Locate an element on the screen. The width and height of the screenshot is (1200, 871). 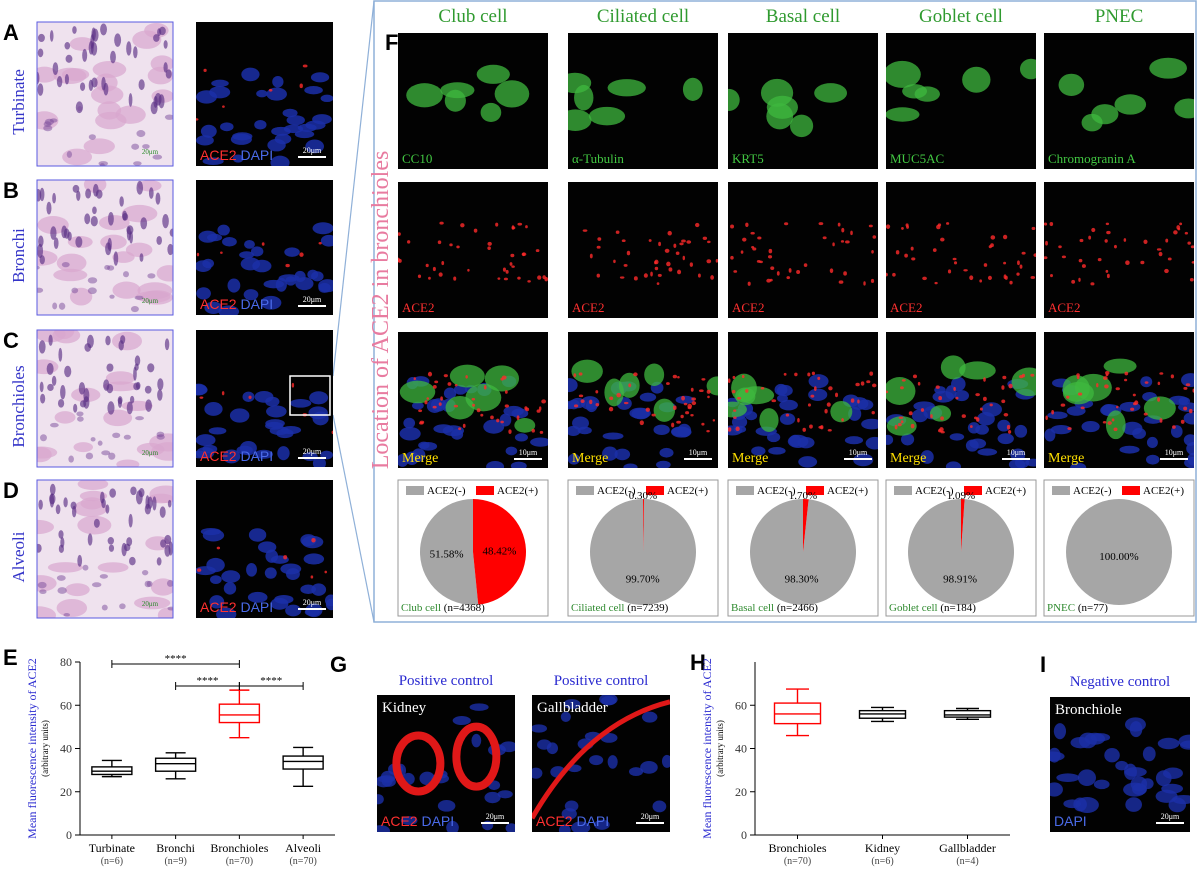
legend-swatch is located at coordinates (903, 490).